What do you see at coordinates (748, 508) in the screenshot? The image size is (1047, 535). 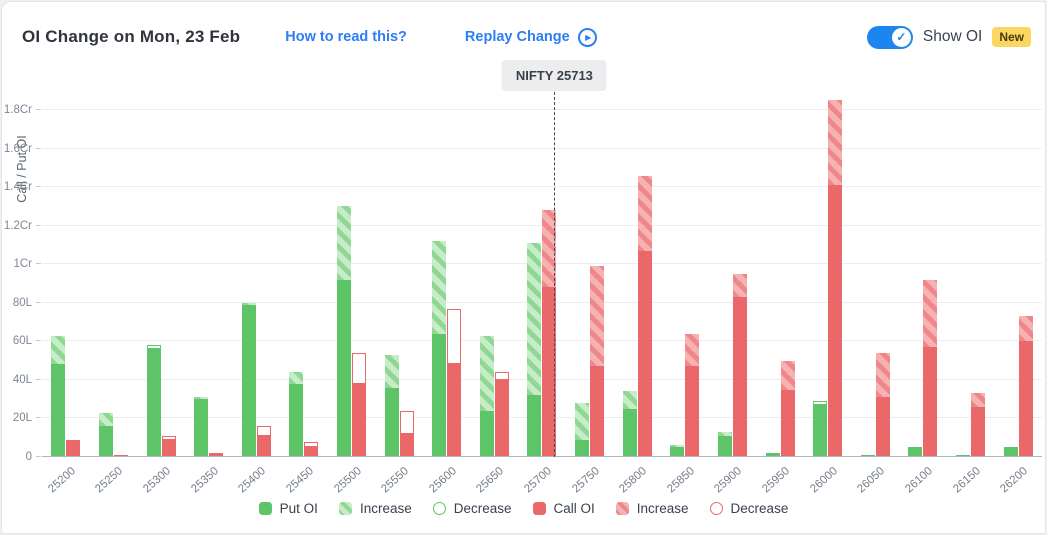 I see `legend-item-call-decrease: Decrease` at bounding box center [748, 508].